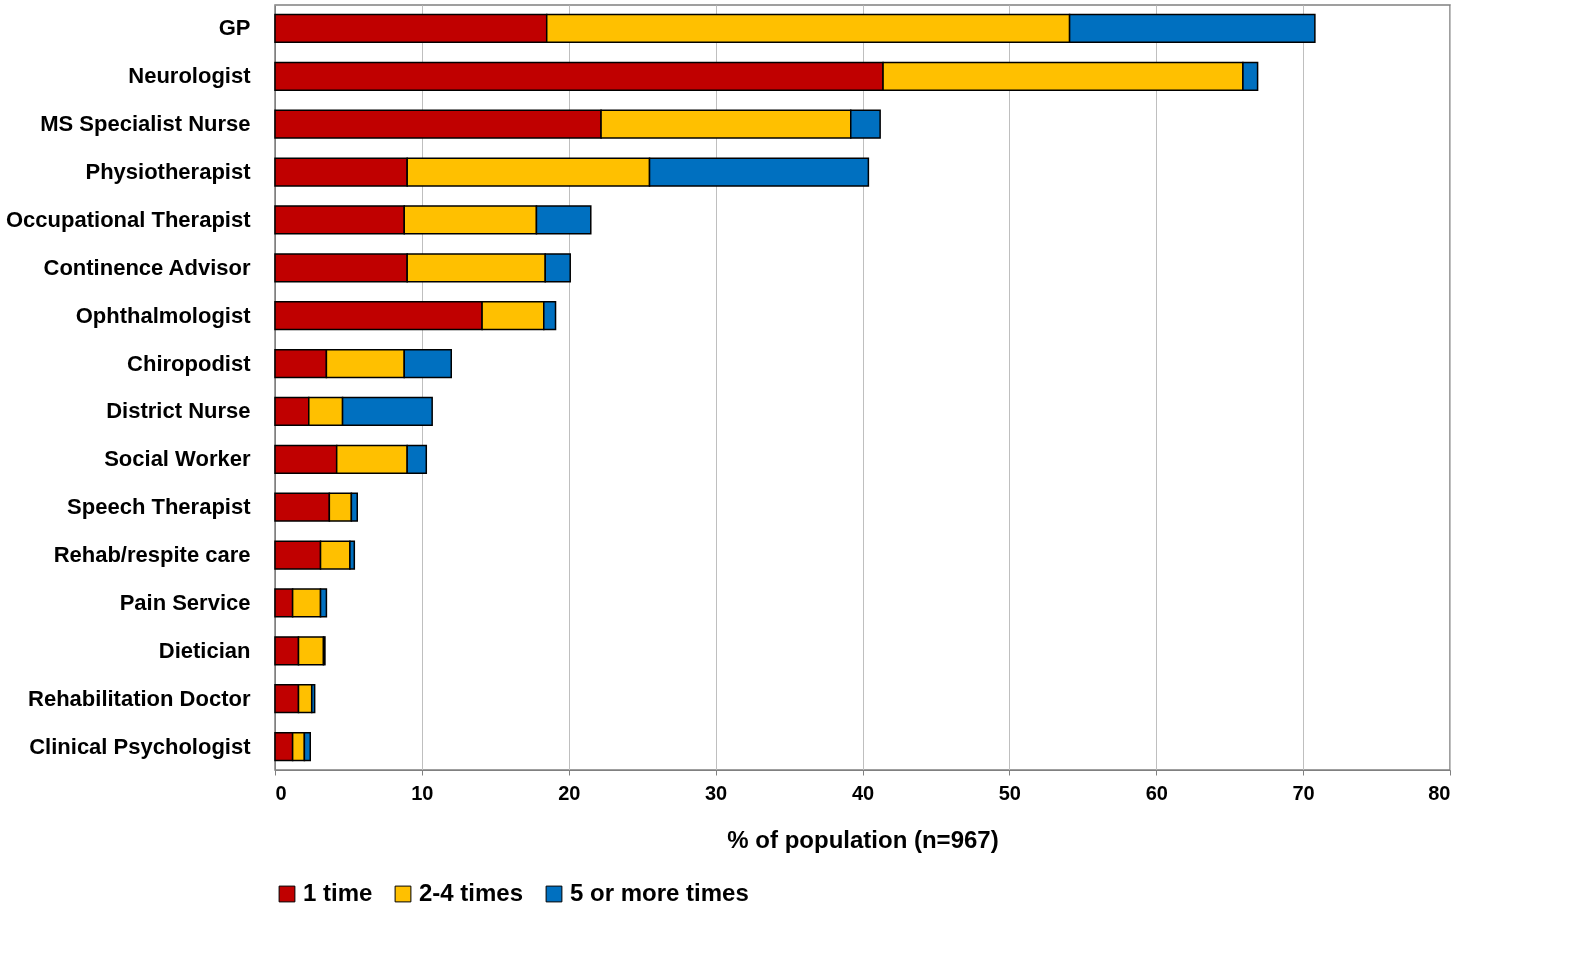  I want to click on y-tick-label: Chiropodist, so click(189, 363).